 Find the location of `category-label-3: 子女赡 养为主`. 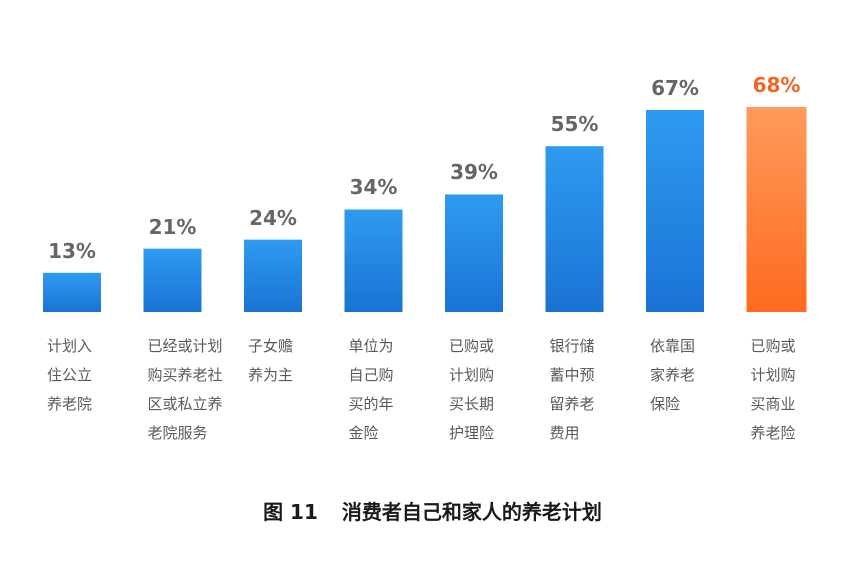

category-label-3: 子女赡 养为主 is located at coordinates (271, 360).